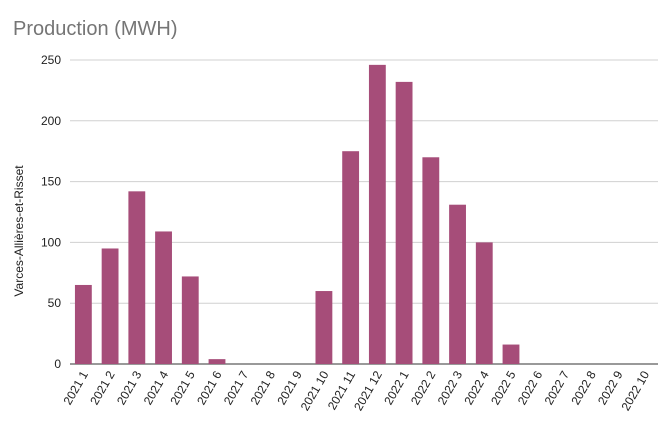 This screenshot has width=670, height=430. Describe the element at coordinates (503, 387) in the screenshot. I see `x-tick-label: 2022 5` at that location.